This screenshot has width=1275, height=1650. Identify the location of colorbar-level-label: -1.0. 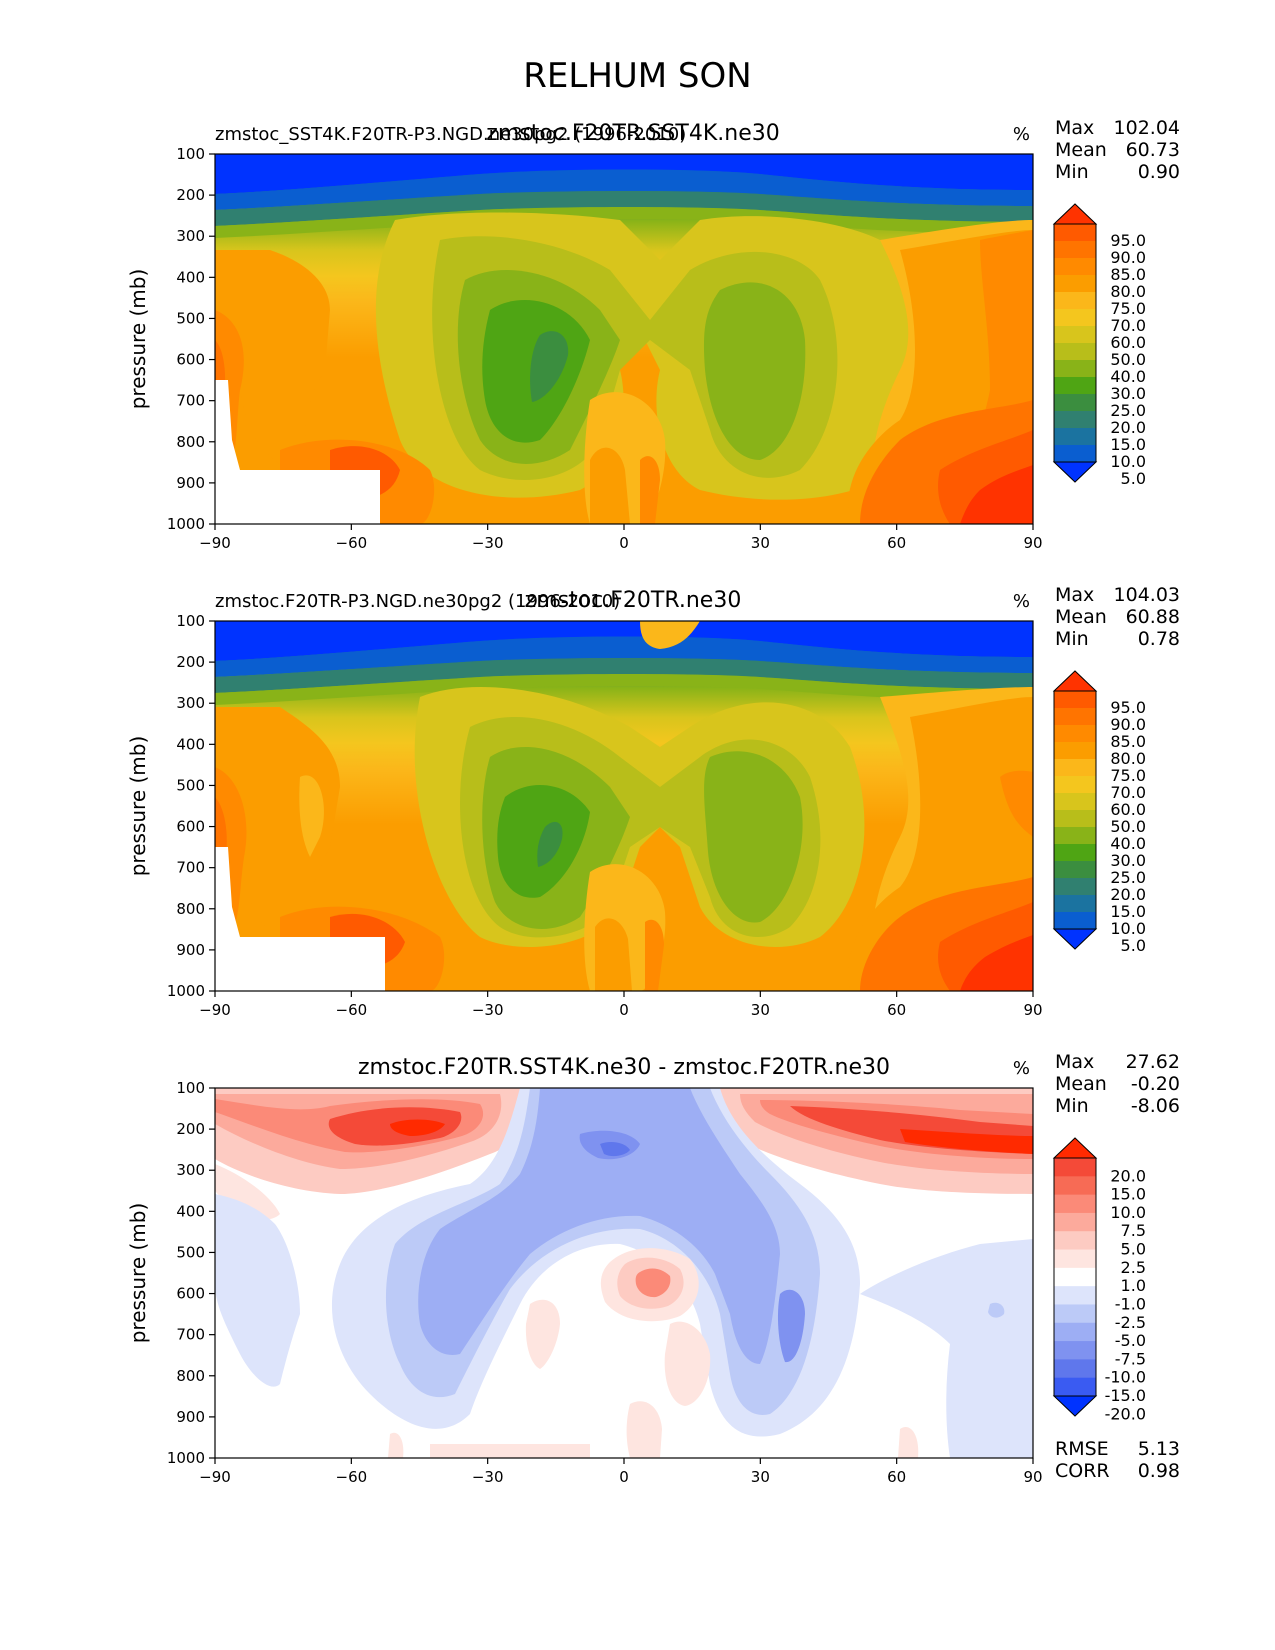
(1130, 1303).